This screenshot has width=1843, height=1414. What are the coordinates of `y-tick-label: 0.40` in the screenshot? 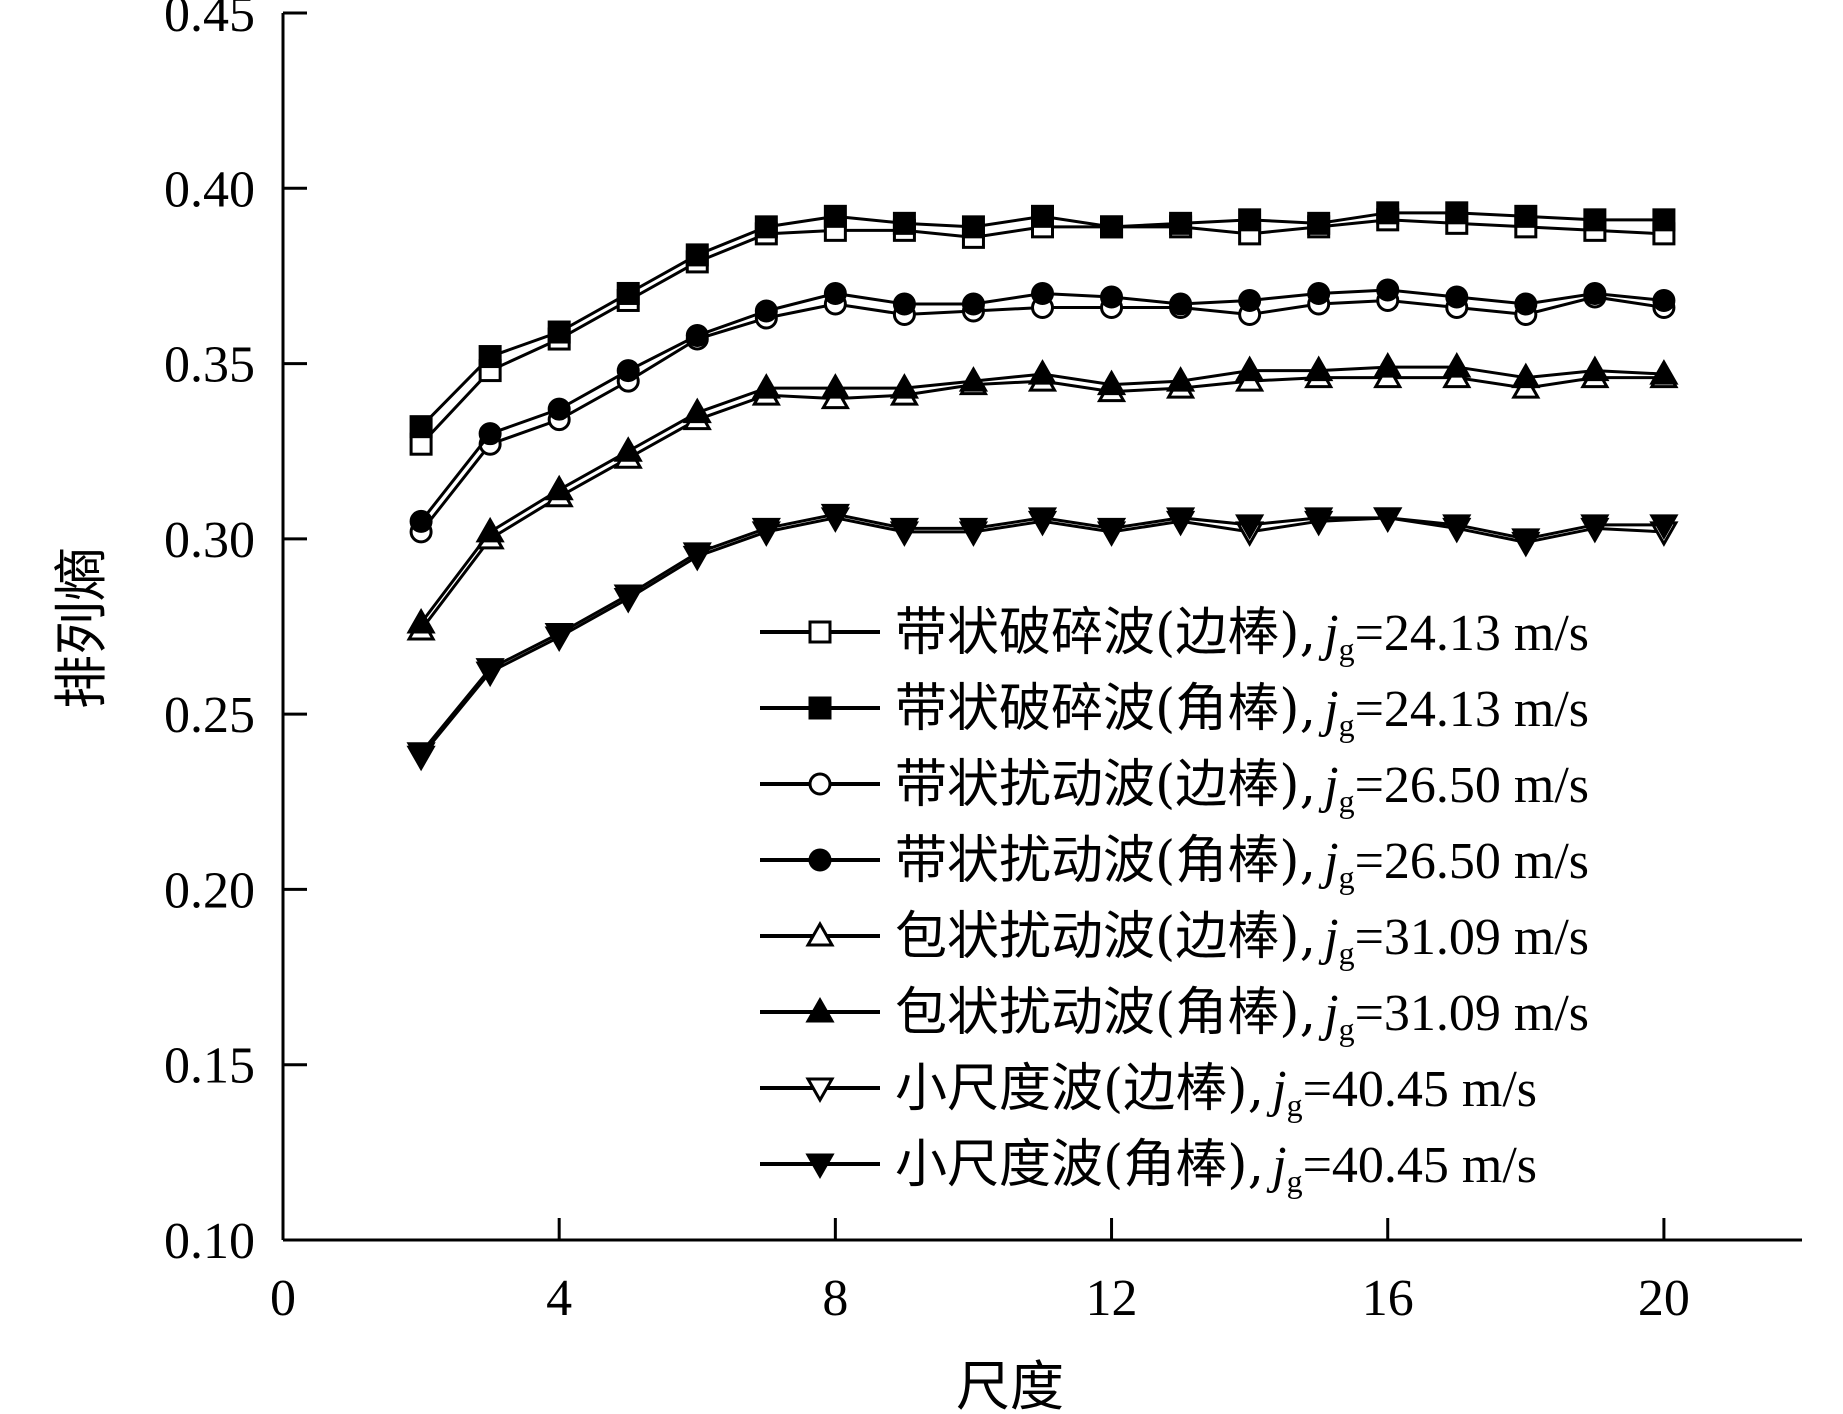 It's located at (209, 189).